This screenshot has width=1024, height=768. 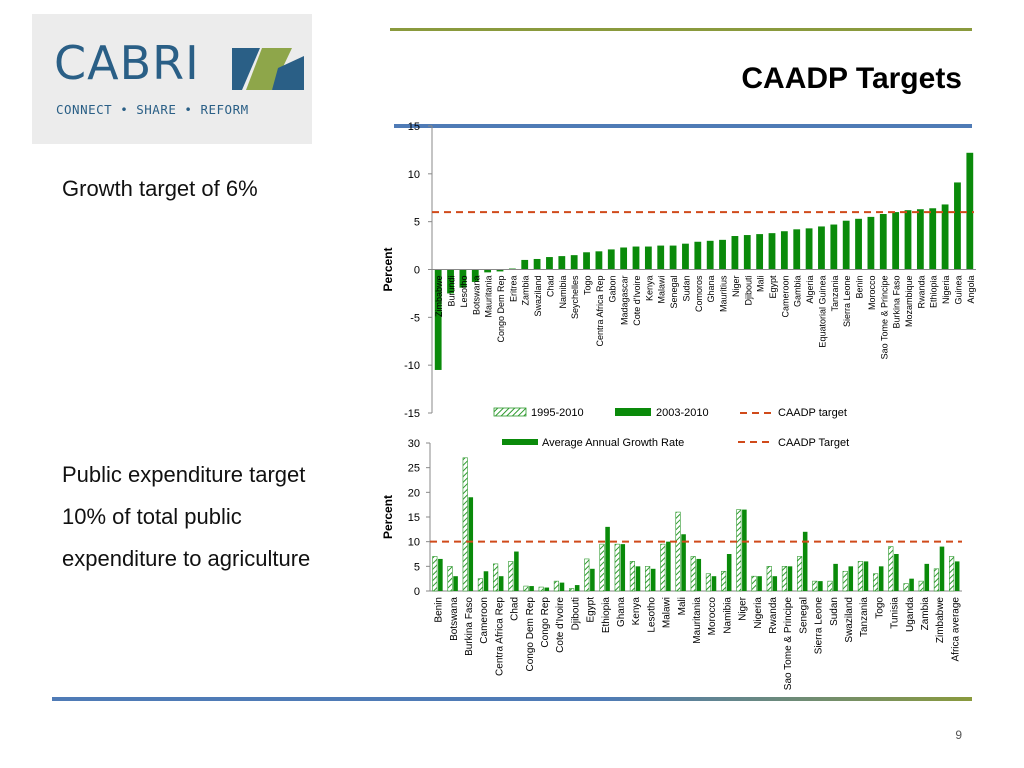 What do you see at coordinates (649, 289) in the screenshot?
I see `x-tick-label: Kenya` at bounding box center [649, 289].